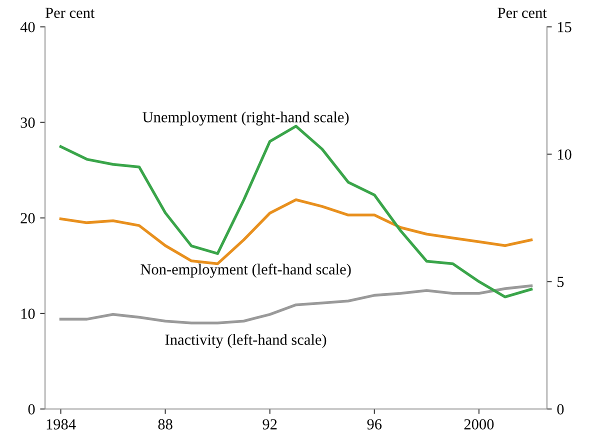 The height and width of the screenshot is (447, 601). I want to click on x-tick-label: 92, so click(269, 424).